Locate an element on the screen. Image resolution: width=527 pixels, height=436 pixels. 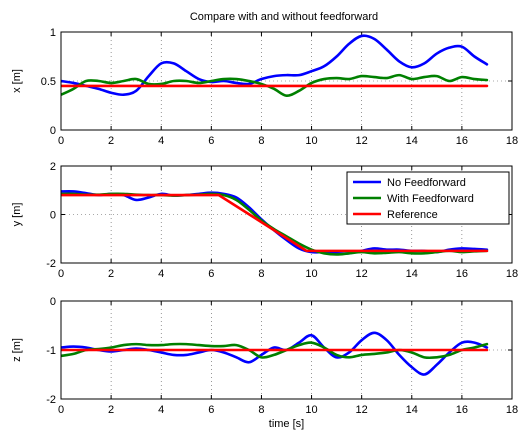
y-tick-label: 0.5 is located at coordinates (48, 82).